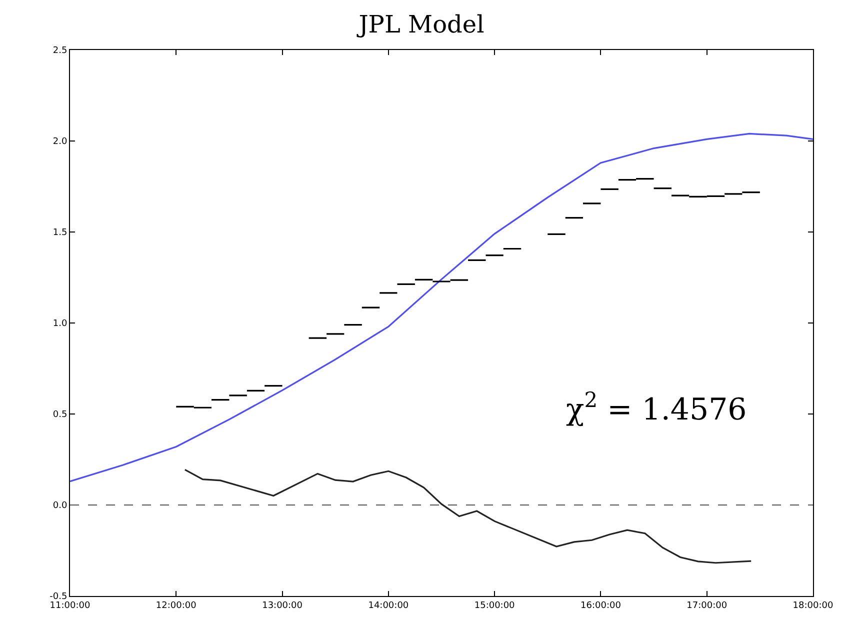  What do you see at coordinates (59, 597) in the screenshot?
I see `y-tick-label: -0.5` at bounding box center [59, 597].